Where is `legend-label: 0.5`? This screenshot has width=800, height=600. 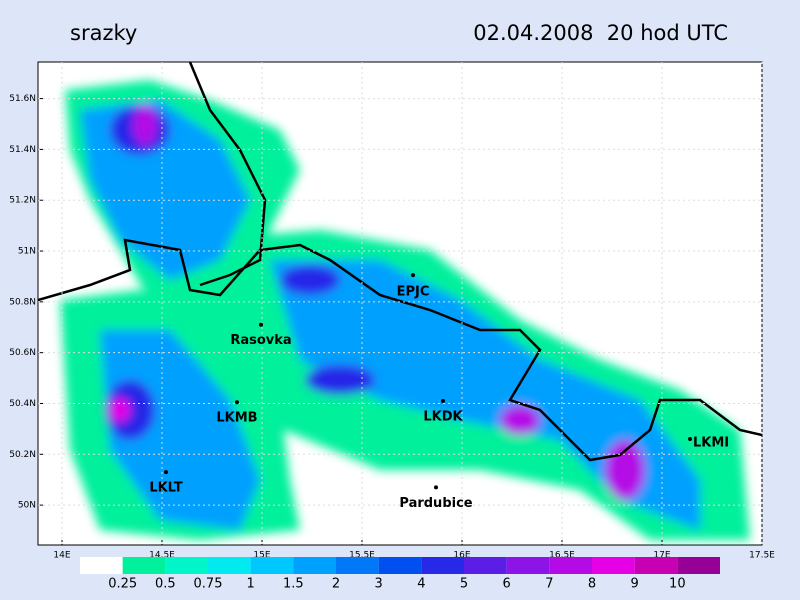
legend-label: 0.5 is located at coordinates (165, 584).